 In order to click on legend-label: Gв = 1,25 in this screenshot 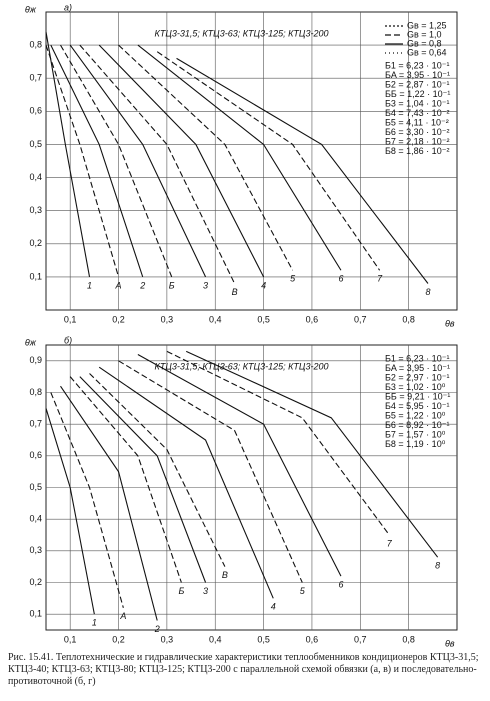, I will do `click(427, 25)`.